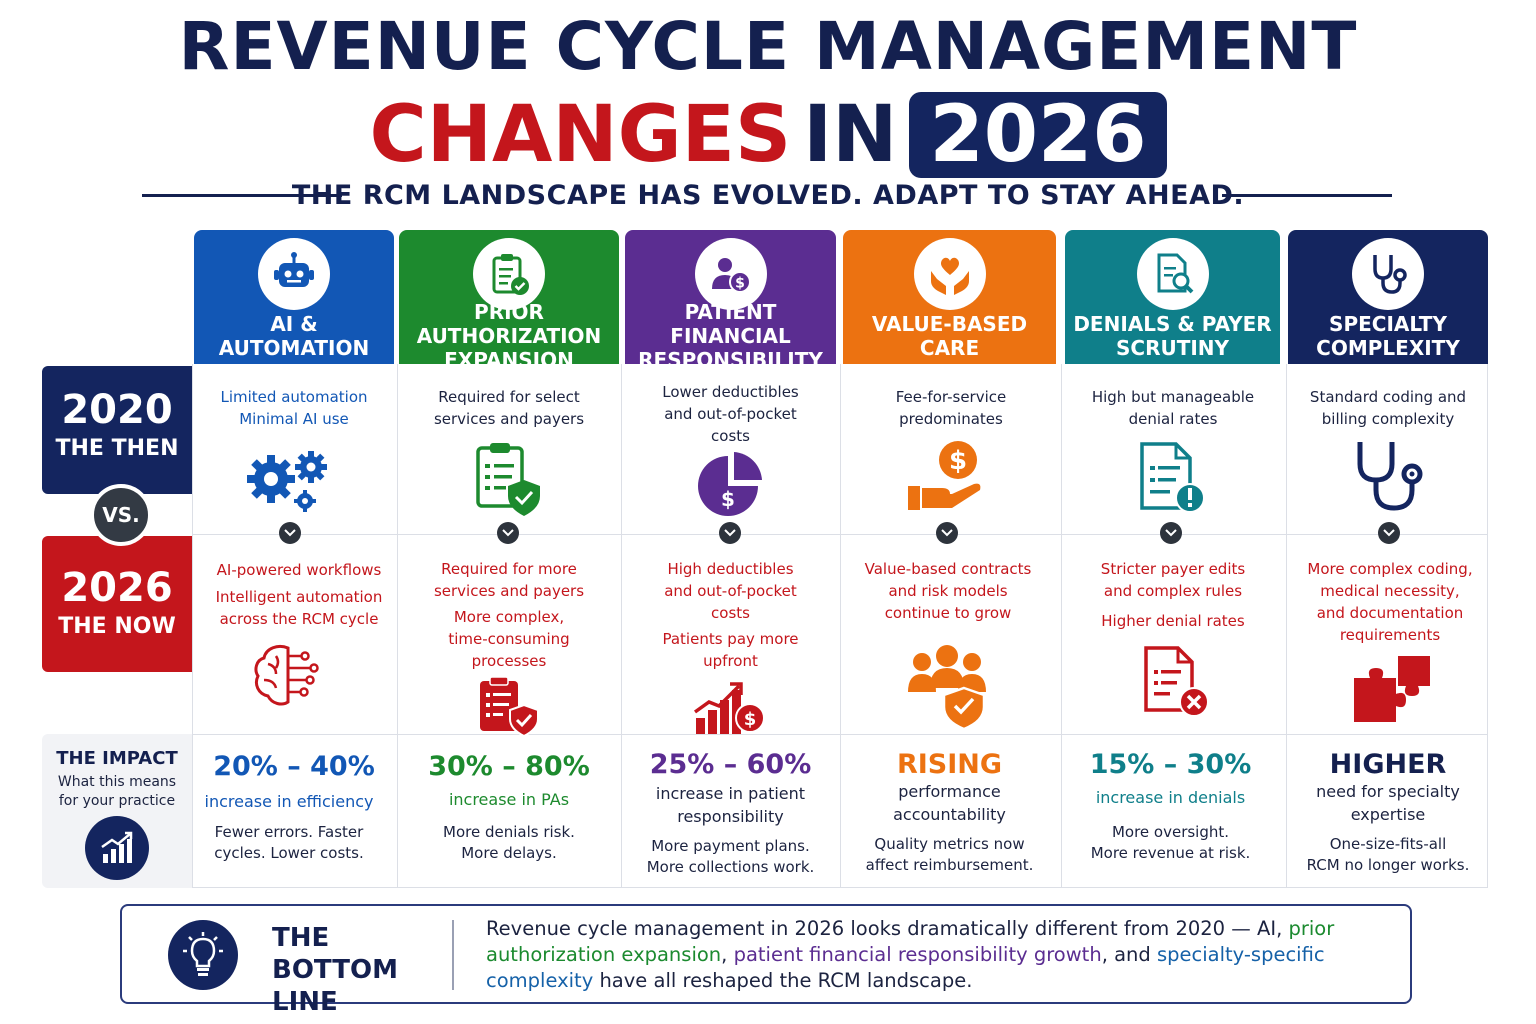 This screenshot has width=1536, height=1024. What do you see at coordinates (949, 274) in the screenshot?
I see `heart-hands-icon` at bounding box center [949, 274].